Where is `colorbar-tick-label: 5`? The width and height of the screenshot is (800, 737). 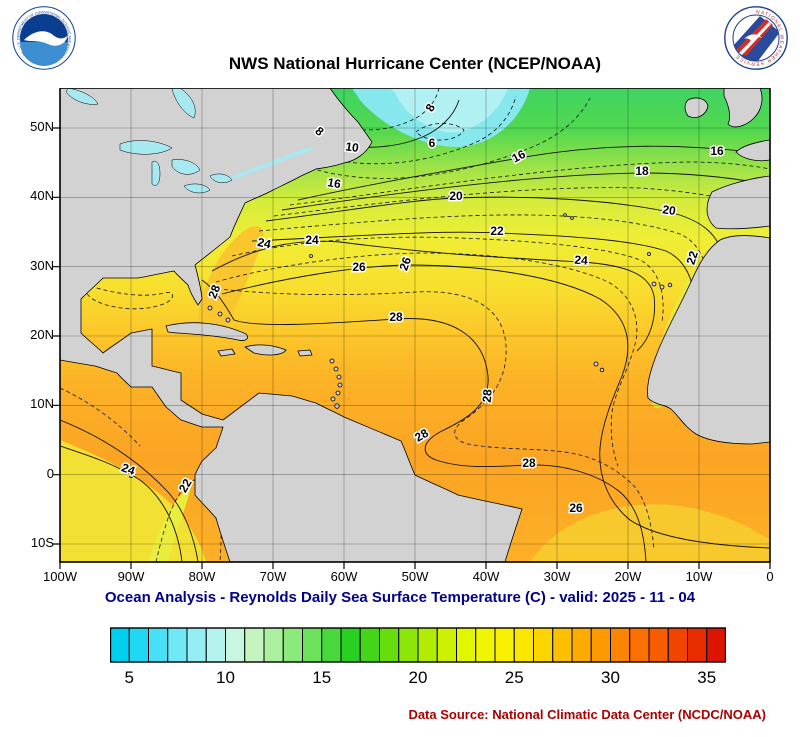
colorbar-tick-label: 5 is located at coordinates (129, 677).